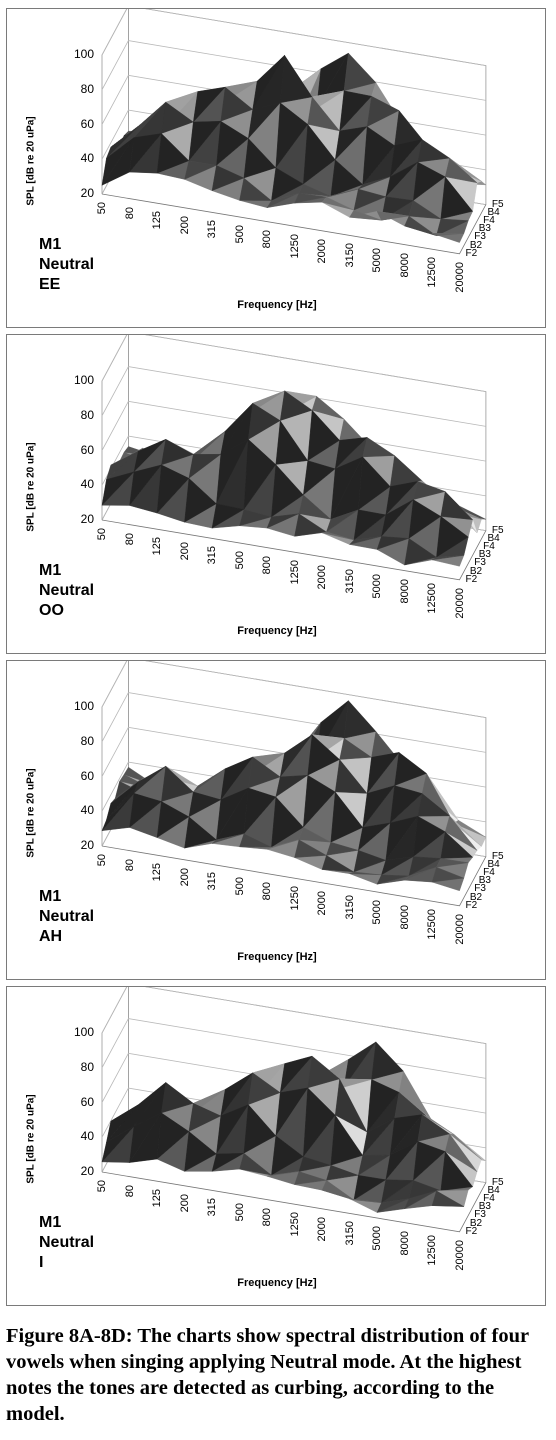  Describe the element at coordinates (31, 813) in the screenshot. I see `y-axis-label: SPL [dB re 20 uPa]` at that location.